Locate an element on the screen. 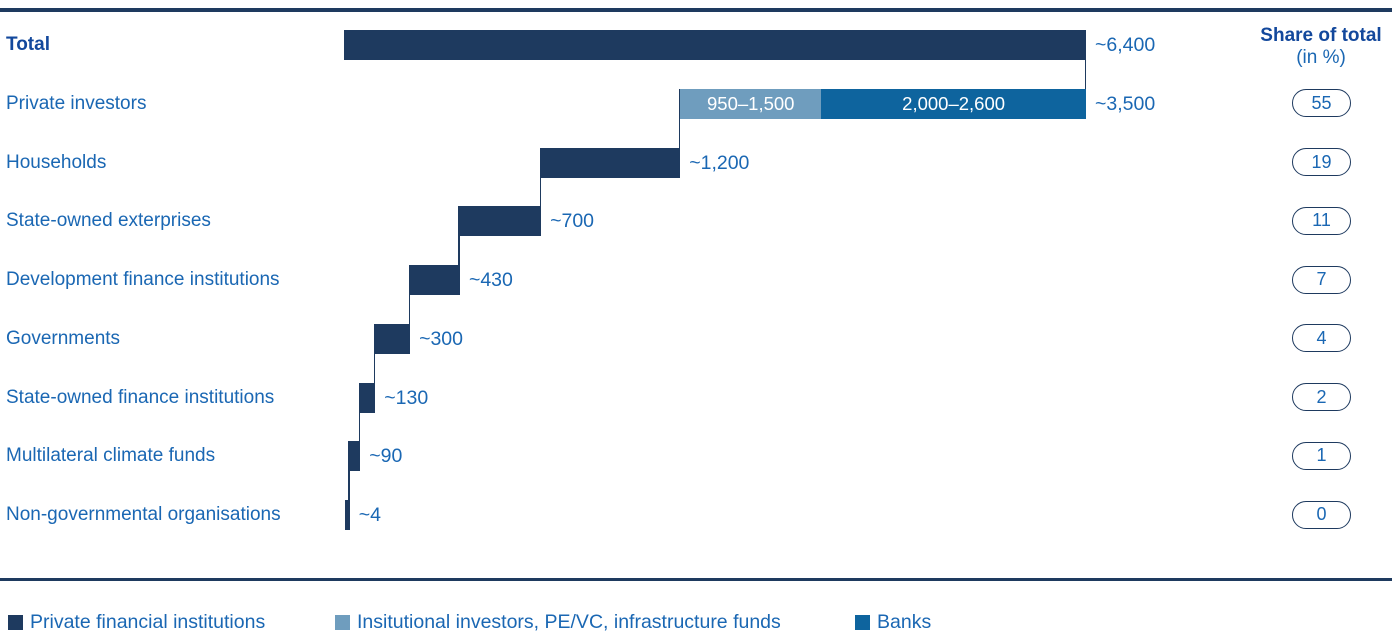  bottom-divider is located at coordinates (696, 579).